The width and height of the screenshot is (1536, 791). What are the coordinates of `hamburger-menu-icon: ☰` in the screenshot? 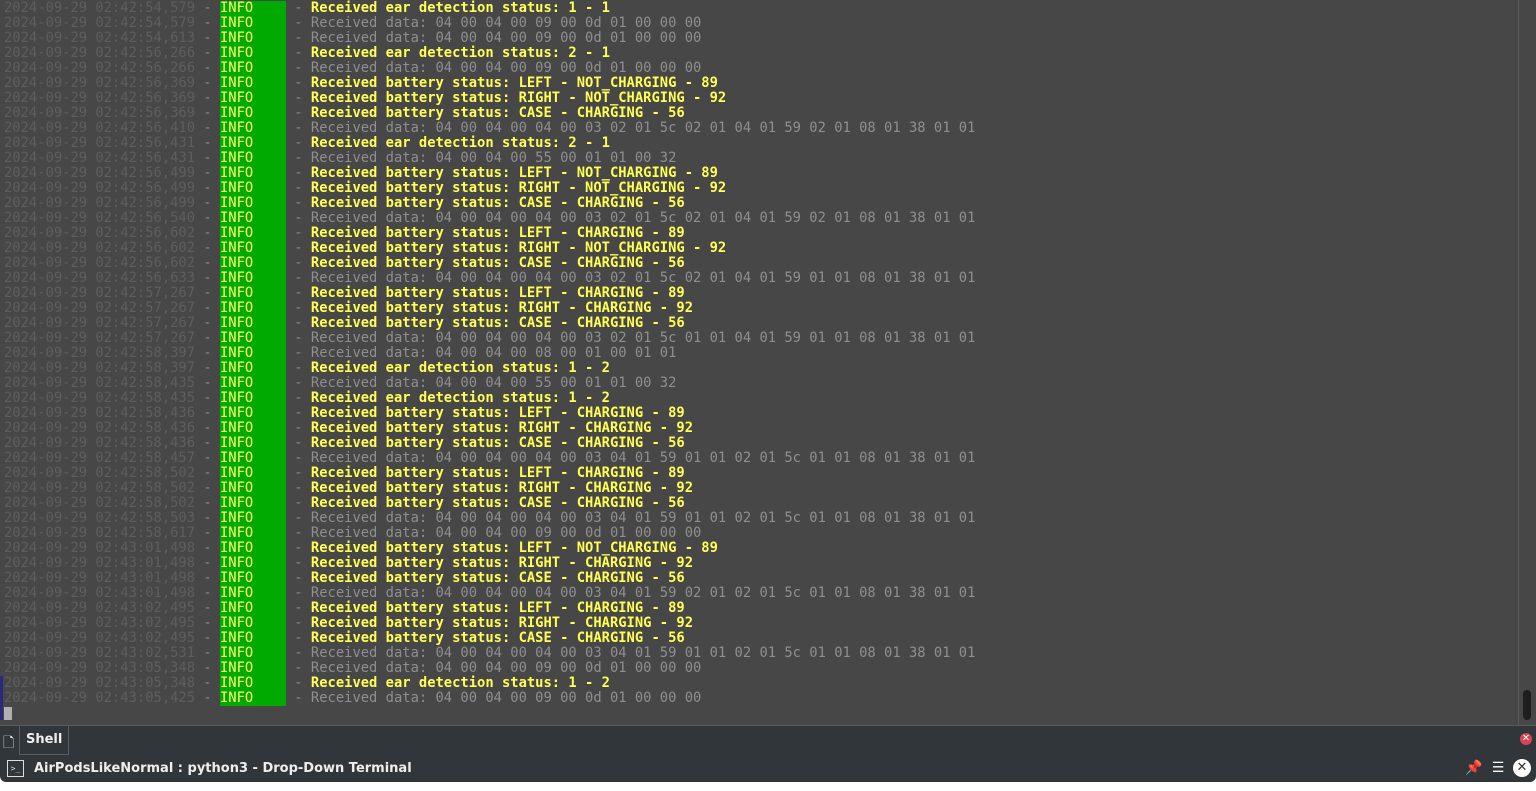 It's located at (1498, 768).